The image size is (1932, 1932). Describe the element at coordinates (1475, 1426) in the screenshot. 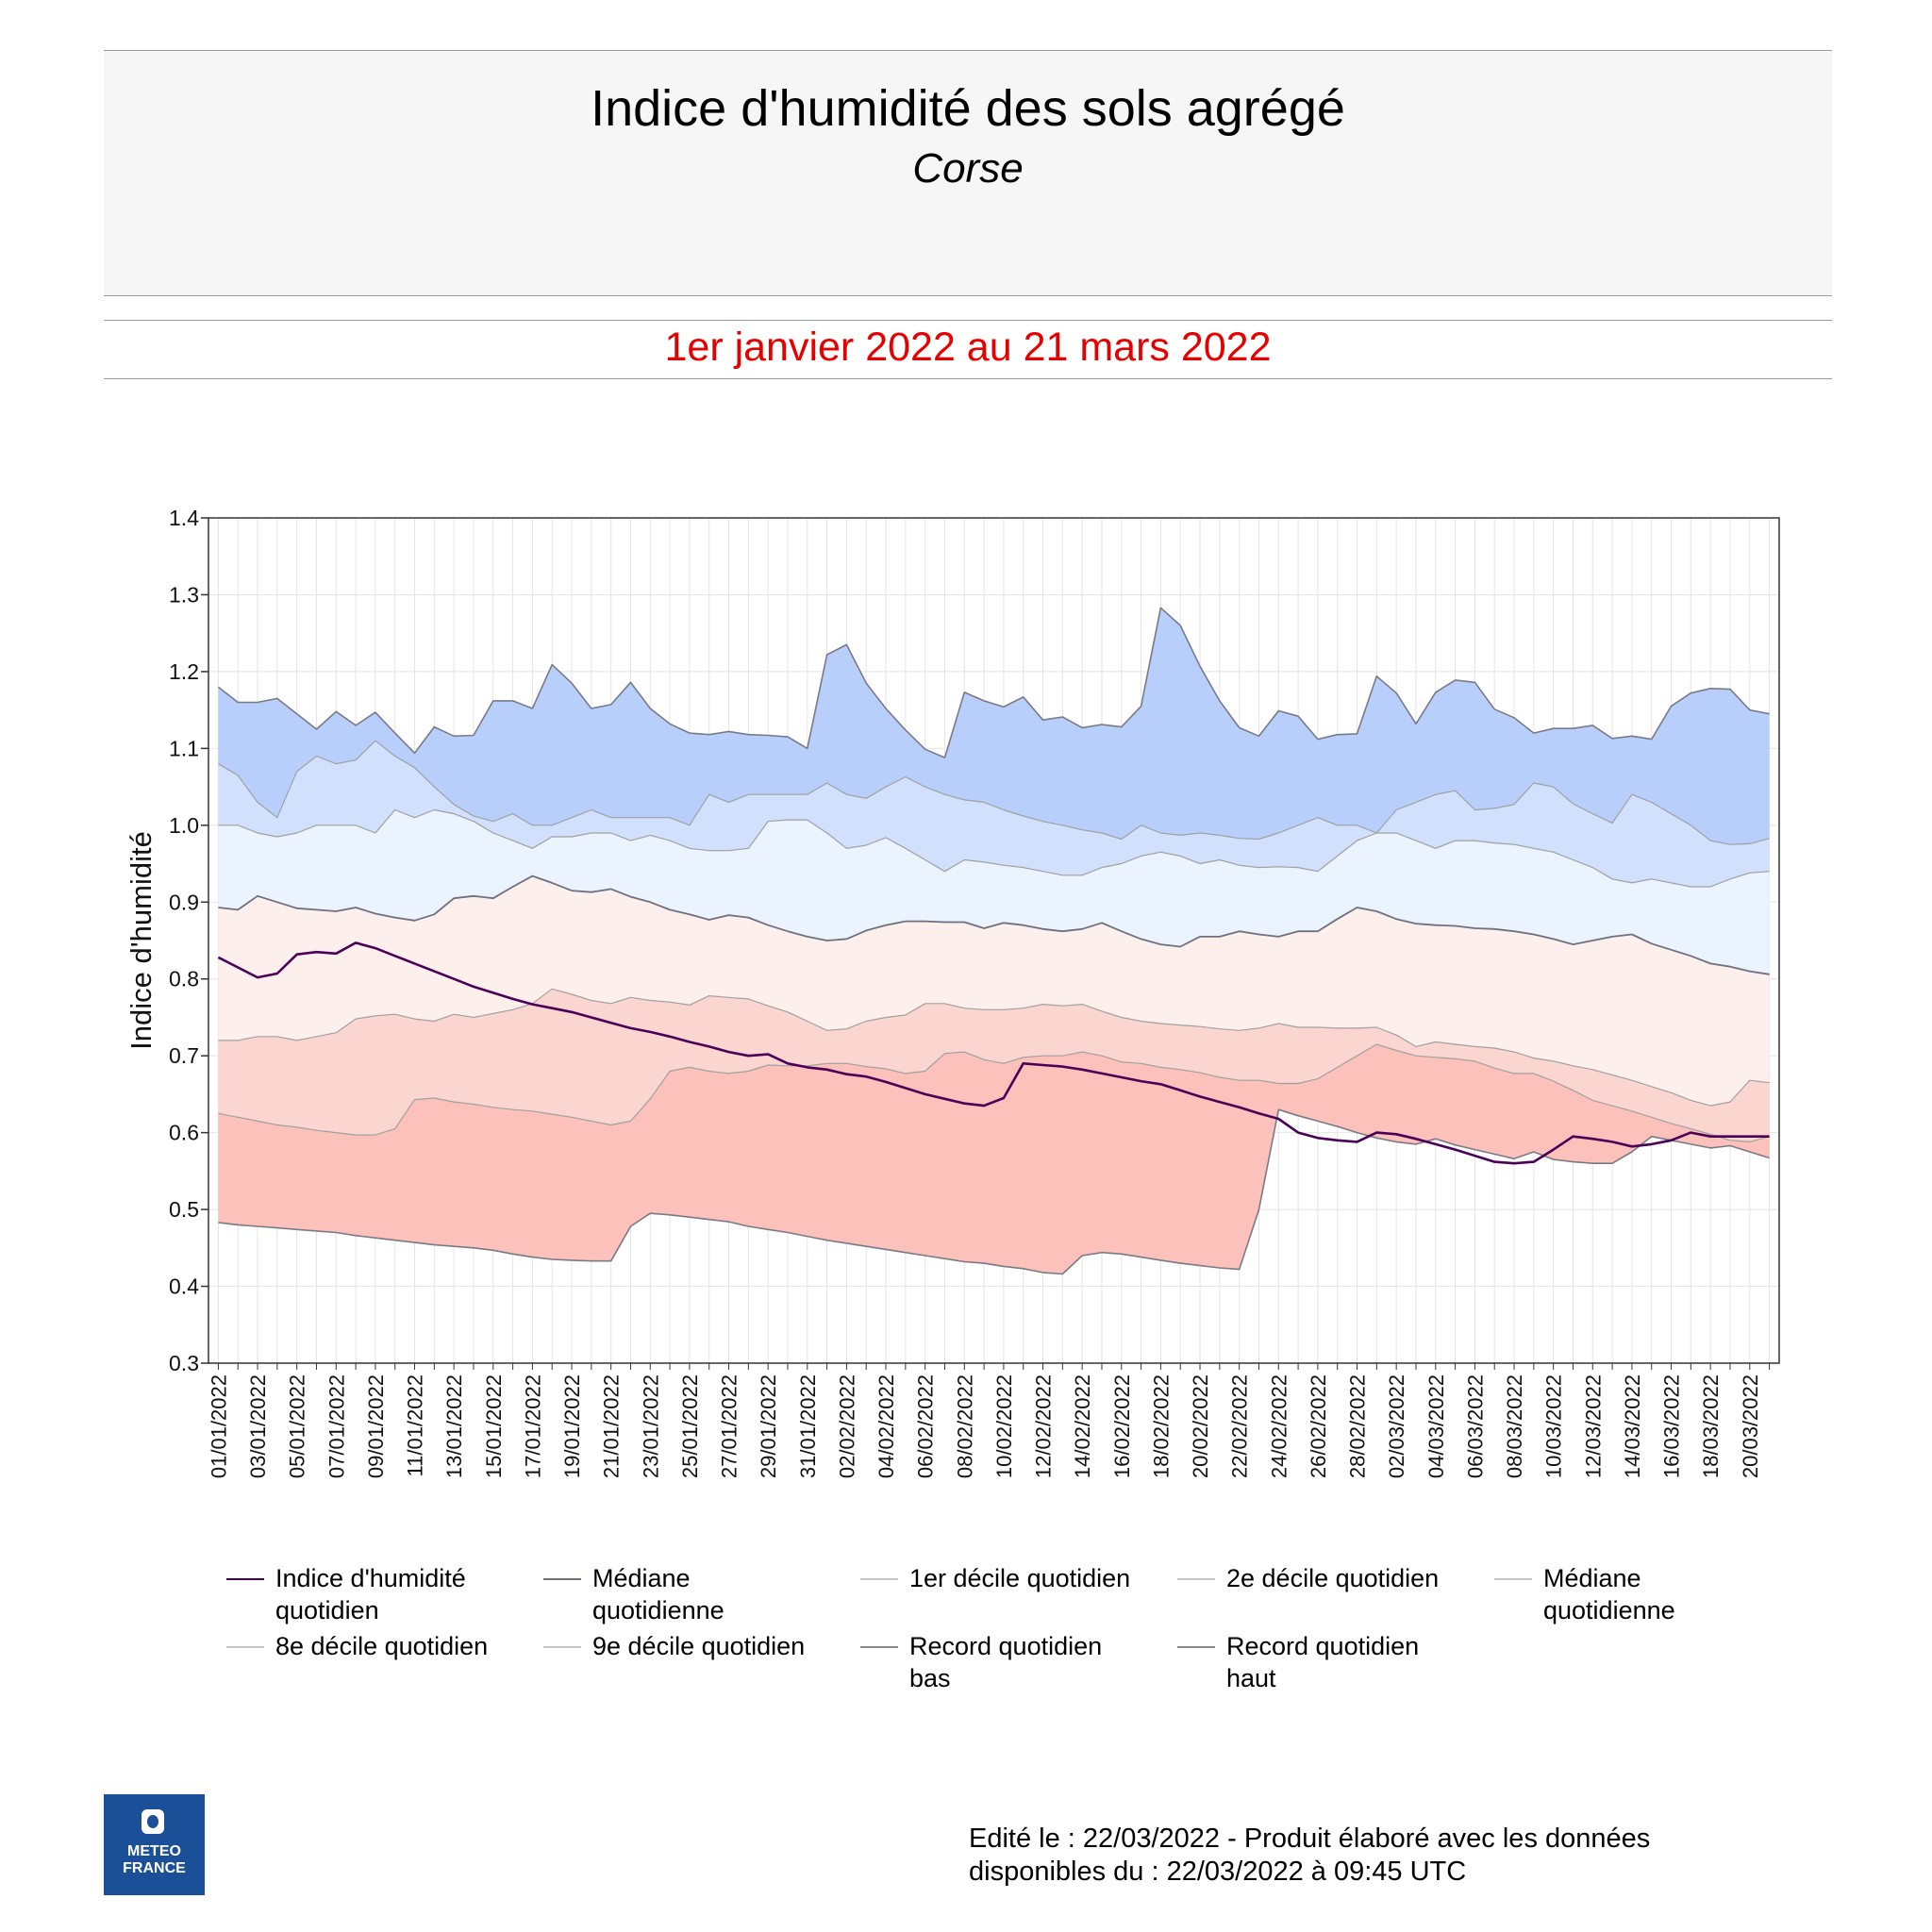

I see `x-tick-label: 06/03/2022` at that location.